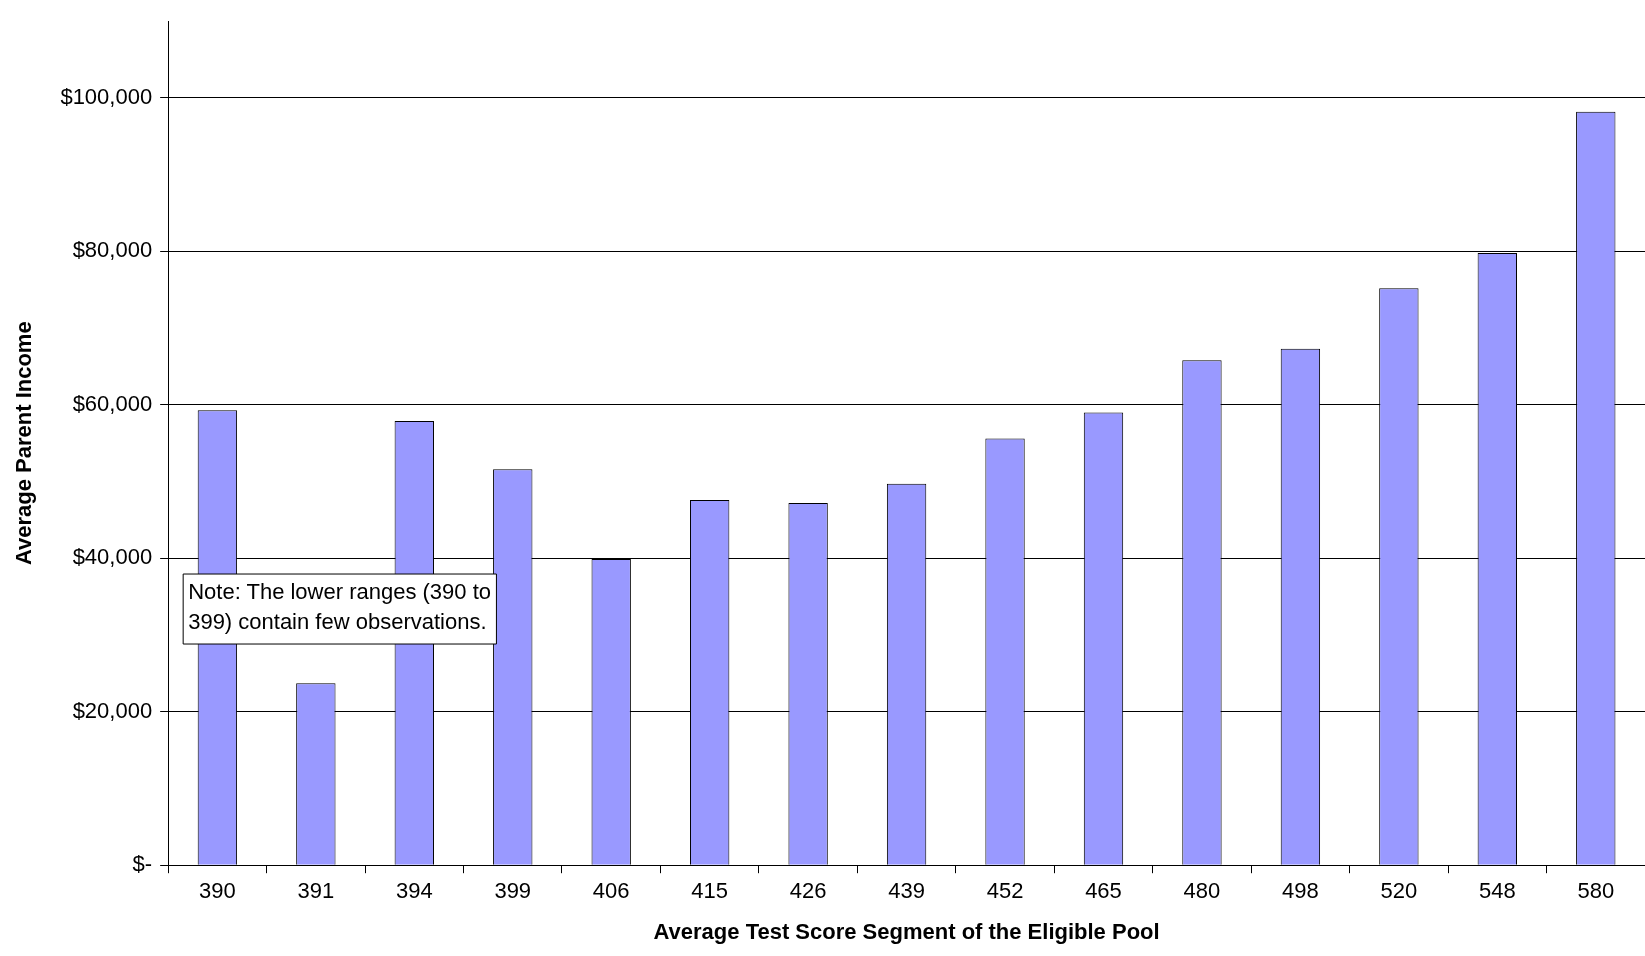  I want to click on x-tick-label: 399, so click(513, 891).